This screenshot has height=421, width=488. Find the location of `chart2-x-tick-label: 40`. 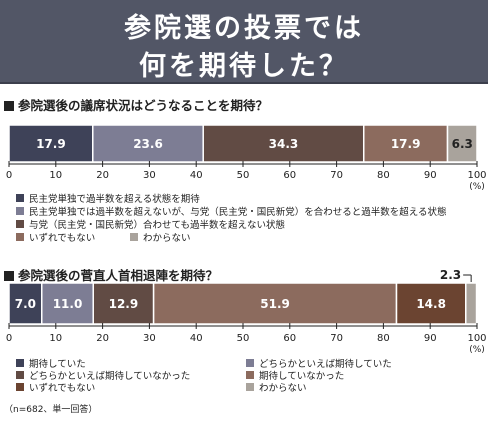

chart2-x-tick-label: 40 is located at coordinates (196, 338).